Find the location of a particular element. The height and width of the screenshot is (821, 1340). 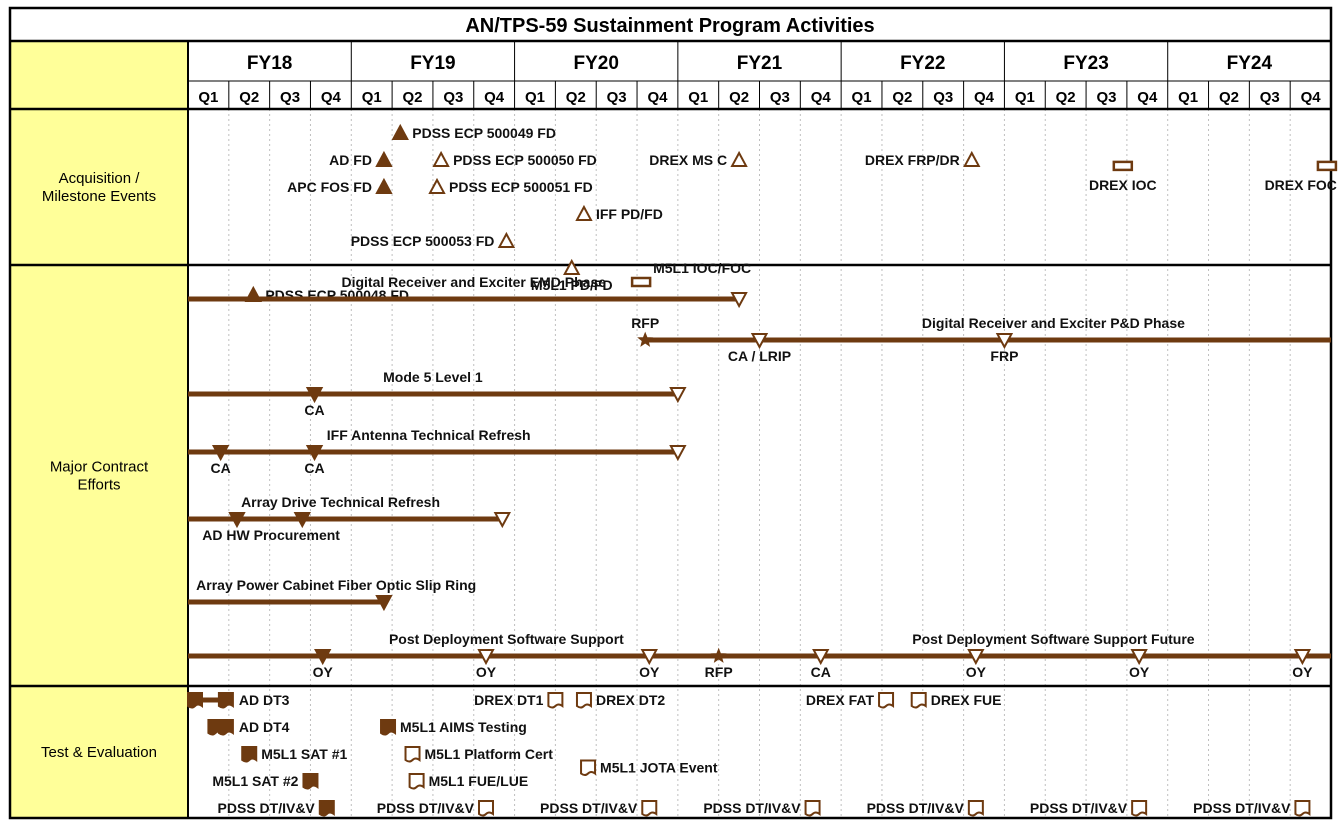

test-event-label: M5L1 SAT #1 is located at coordinates (304, 754).